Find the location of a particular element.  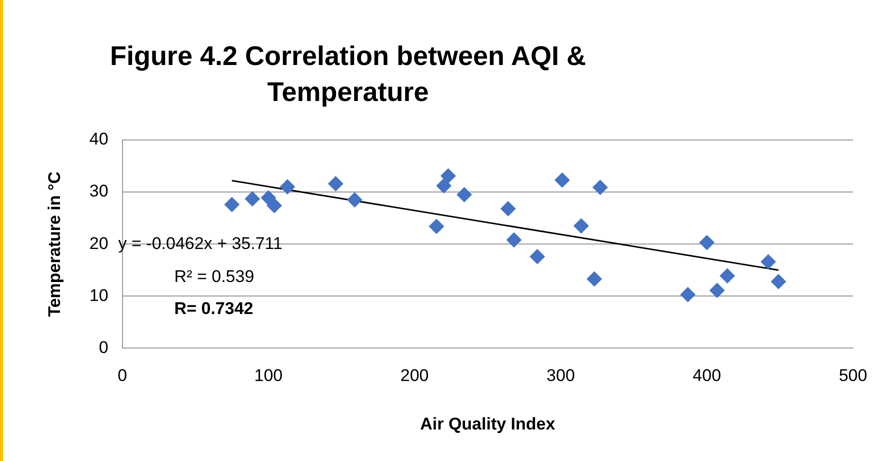

x-tick-label: 500 is located at coordinates (853, 376).